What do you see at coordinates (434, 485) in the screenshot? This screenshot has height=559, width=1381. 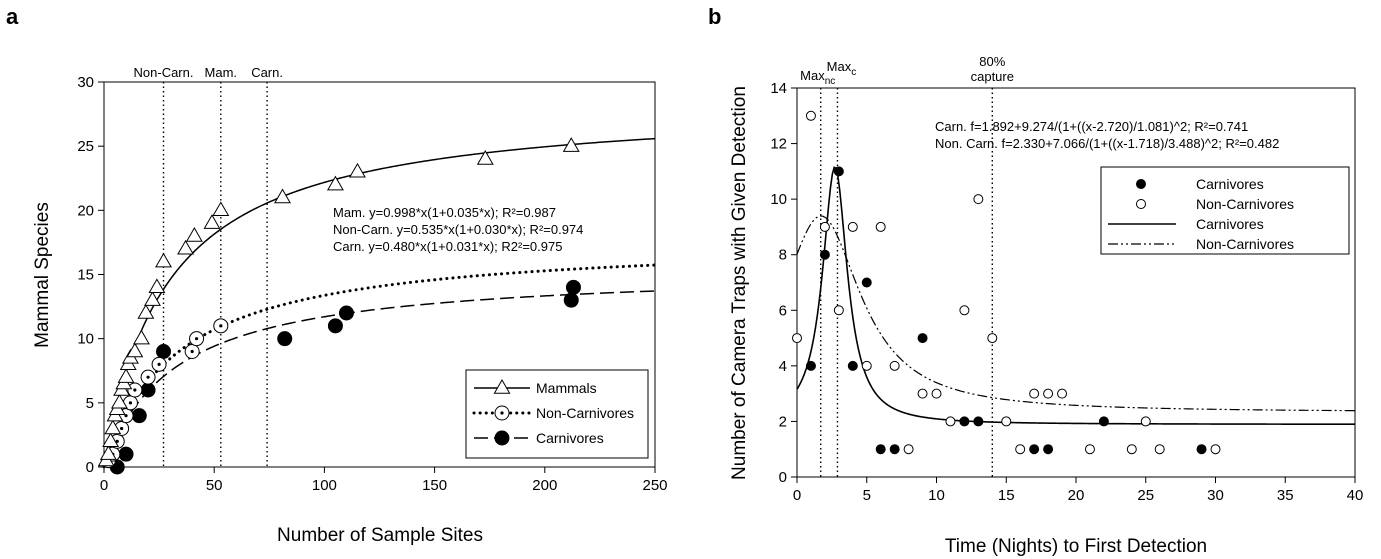 I see `panel-a-x-tick-label-3: 150` at bounding box center [434, 485].